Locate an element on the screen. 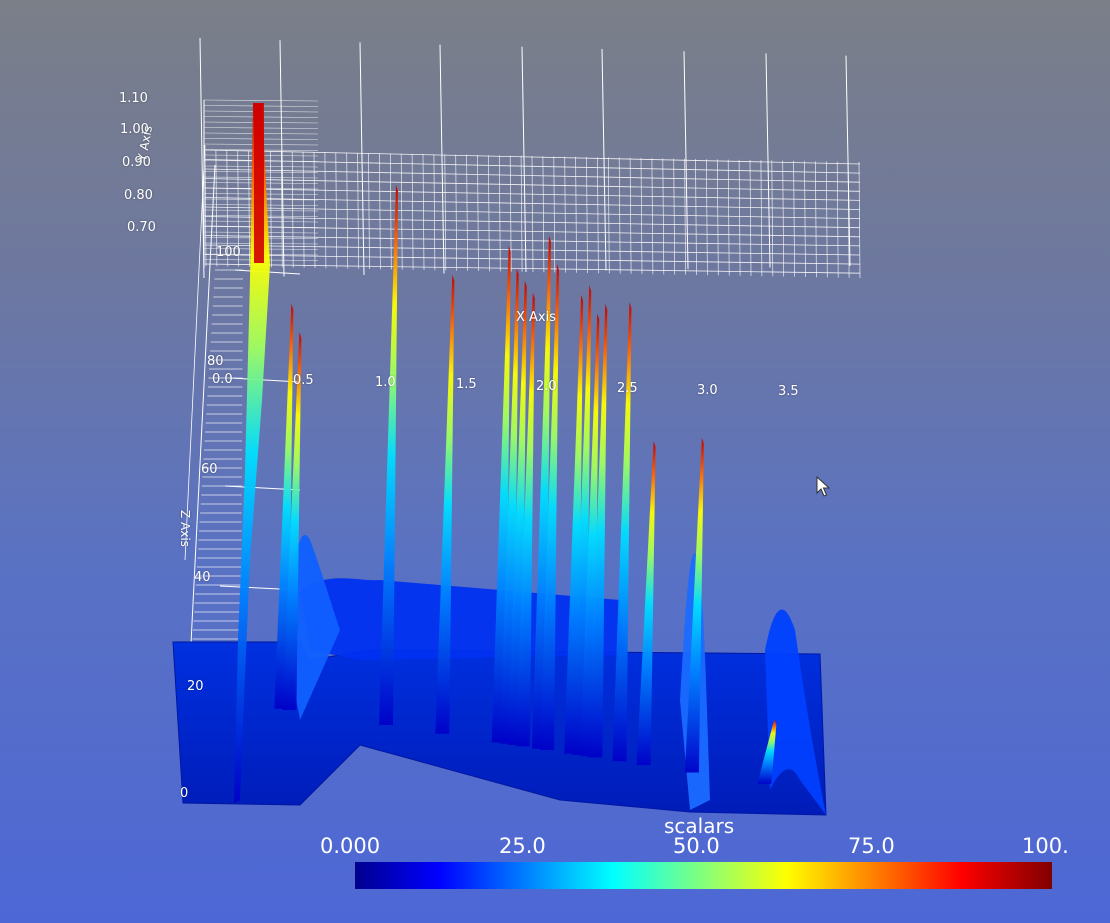 The width and height of the screenshot is (1110, 923). scalar-bar-tick: 100. is located at coordinates (1045, 846).